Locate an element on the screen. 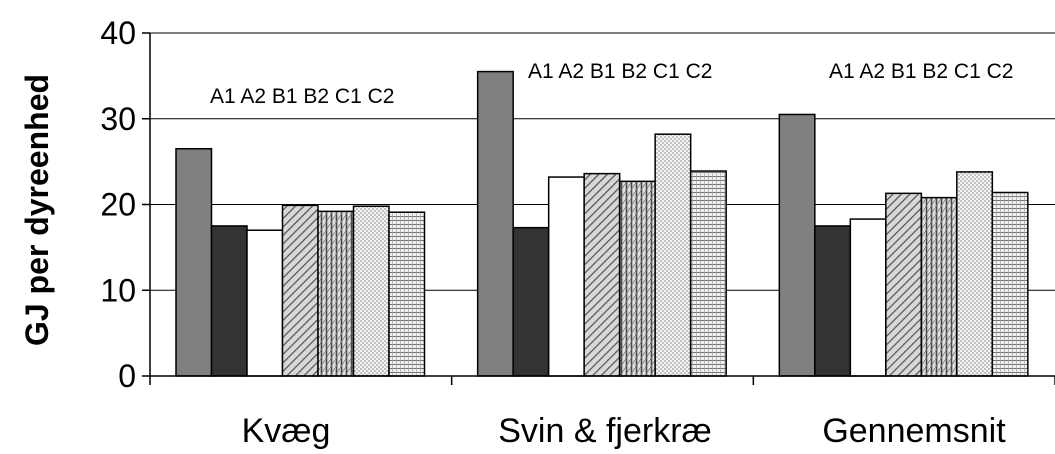  bar-a2-cat1 is located at coordinates (531, 301).